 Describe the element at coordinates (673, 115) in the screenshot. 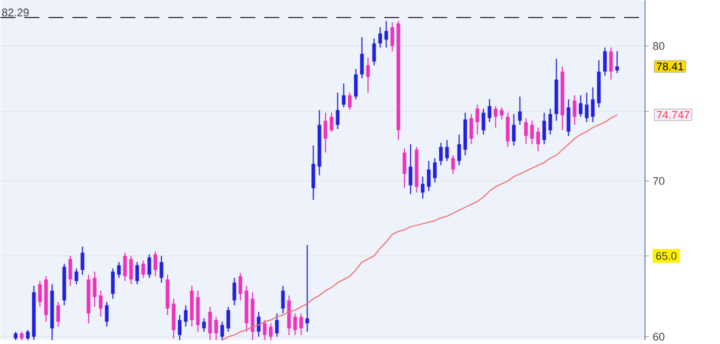

I see `text: 74.747` at that location.